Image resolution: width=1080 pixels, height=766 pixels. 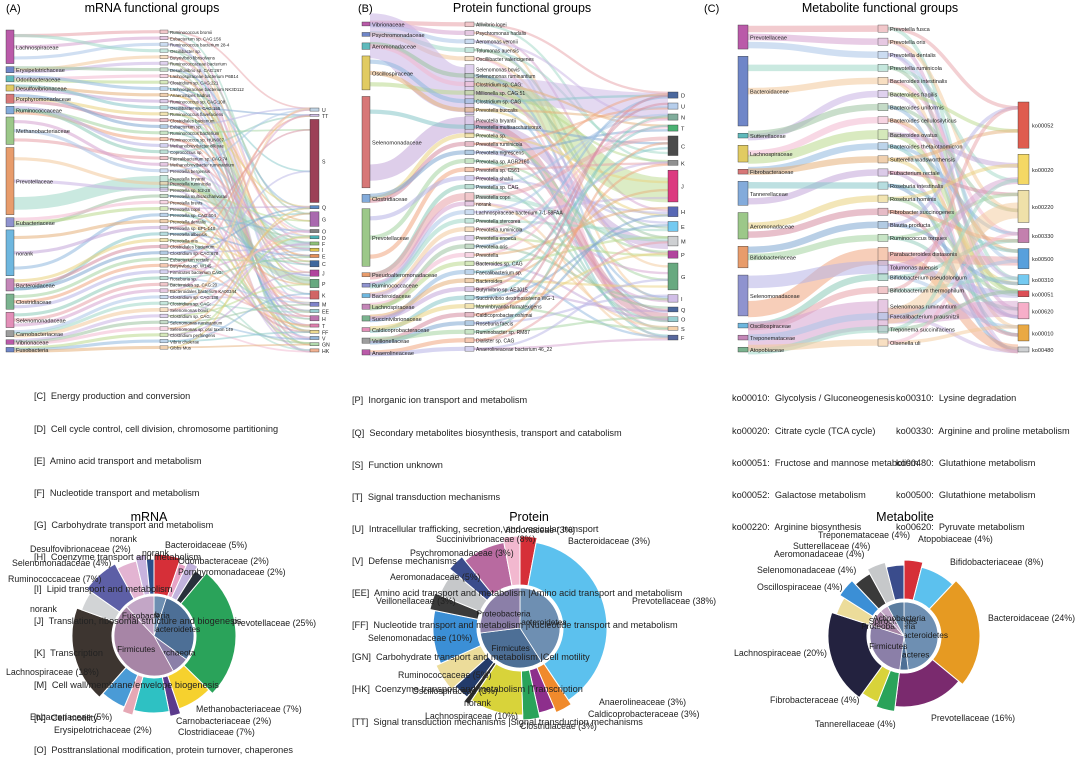 What do you see at coordinates (922, 635) in the screenshot?
I see `pie-inner-label: Bacteroidetes` at bounding box center [922, 635].